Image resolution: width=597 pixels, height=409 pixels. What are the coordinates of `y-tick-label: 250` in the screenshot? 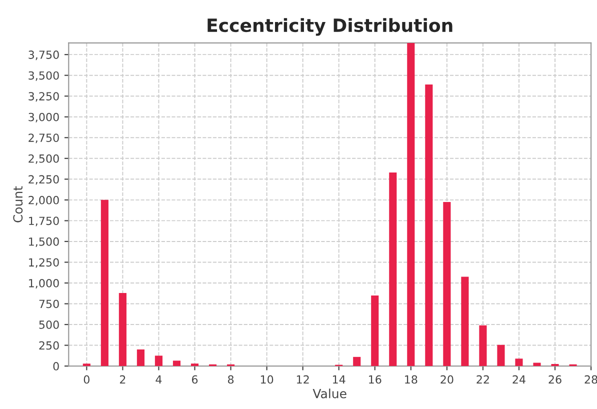 It's located at (49, 345).